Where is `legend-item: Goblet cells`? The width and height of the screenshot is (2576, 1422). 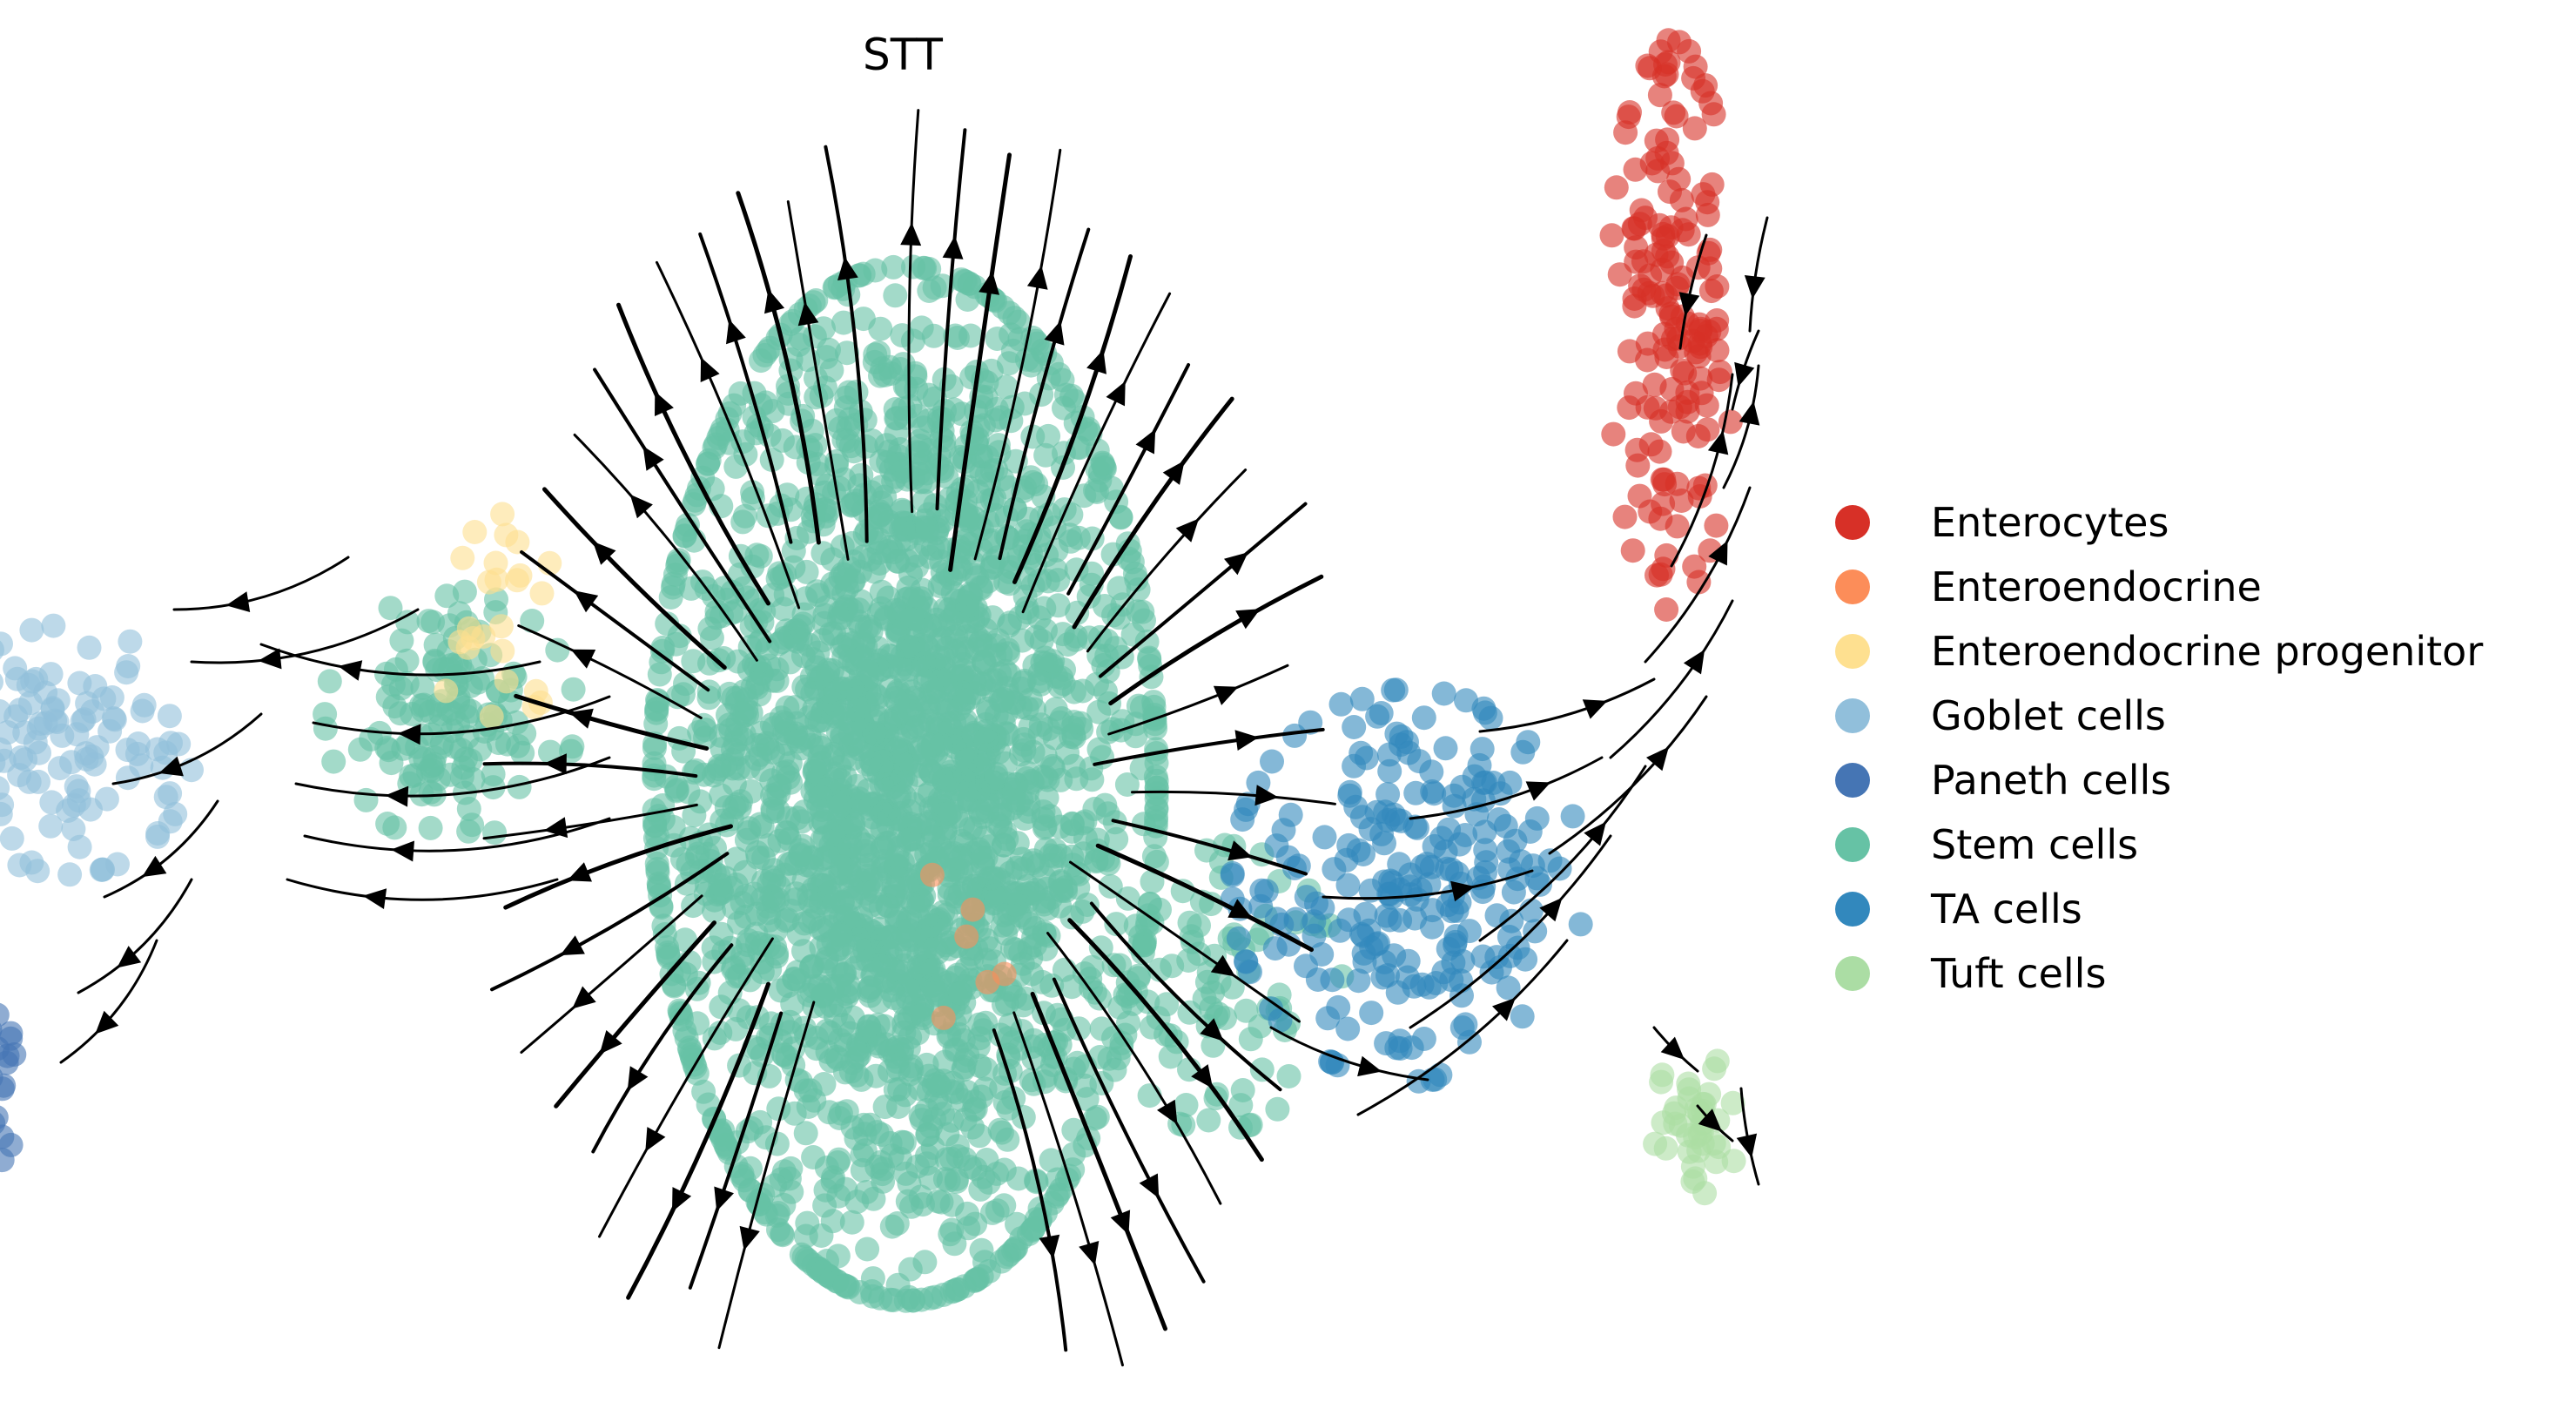 legend-item: Goblet cells is located at coordinates (2000, 715).